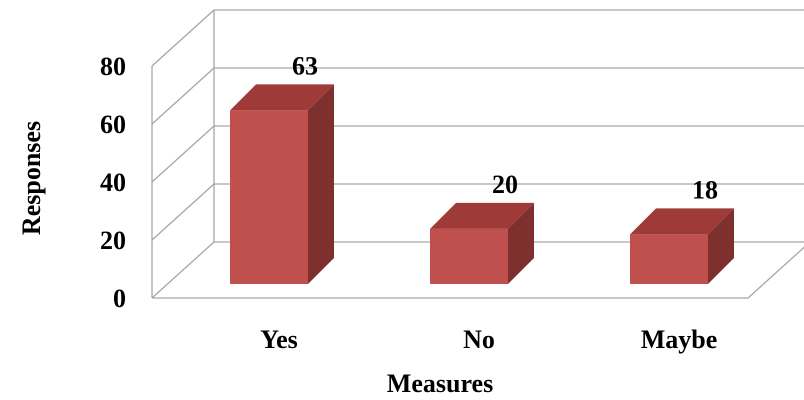 The image size is (804, 400). What do you see at coordinates (679, 339) in the screenshot?
I see `x-tick-label: Maybe` at bounding box center [679, 339].